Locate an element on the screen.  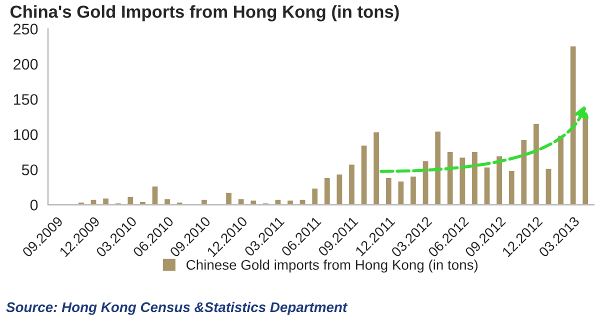
y-tick-label: 50 is located at coordinates (30, 170).